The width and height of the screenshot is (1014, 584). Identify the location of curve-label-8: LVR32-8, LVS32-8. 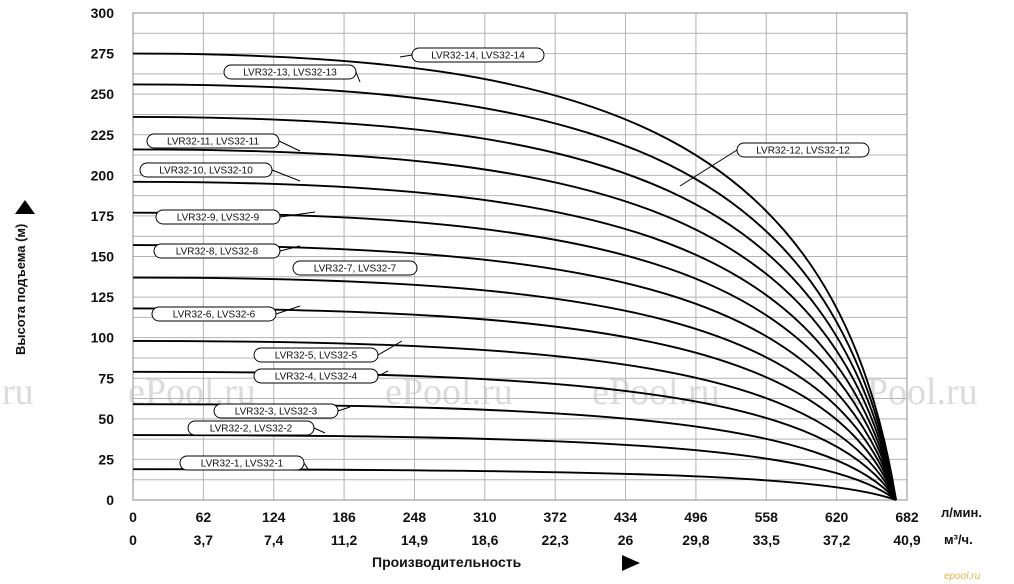
(227, 251).